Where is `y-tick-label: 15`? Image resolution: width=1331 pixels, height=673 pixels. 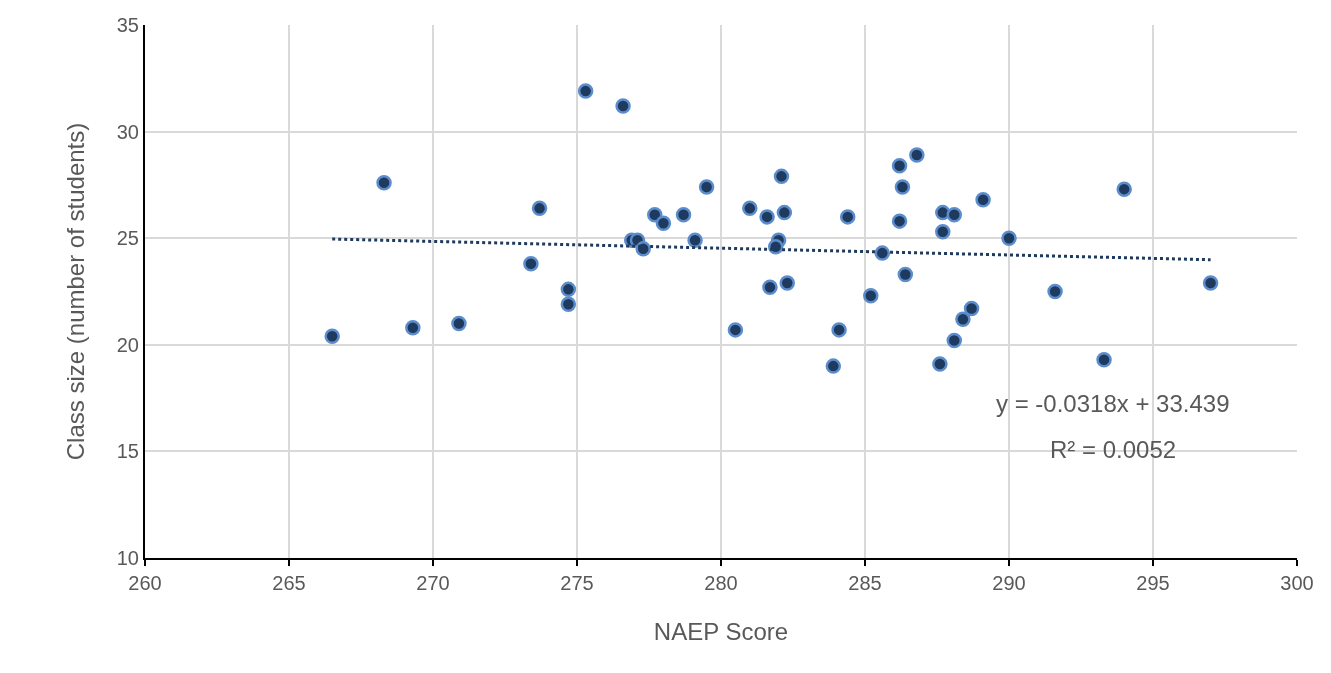 y-tick-label: 15 is located at coordinates (127, 451).